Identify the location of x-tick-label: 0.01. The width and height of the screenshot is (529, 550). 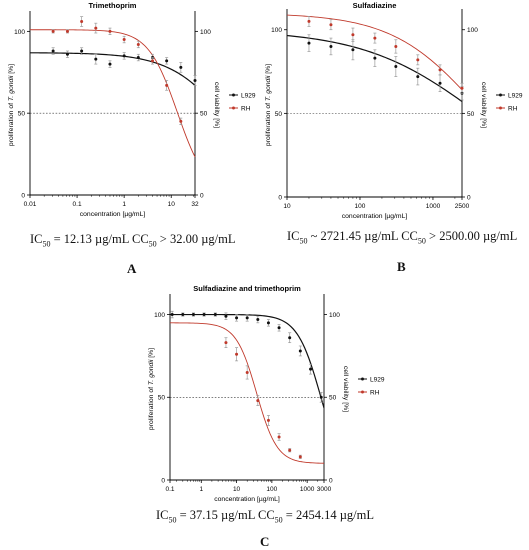
(30, 204).